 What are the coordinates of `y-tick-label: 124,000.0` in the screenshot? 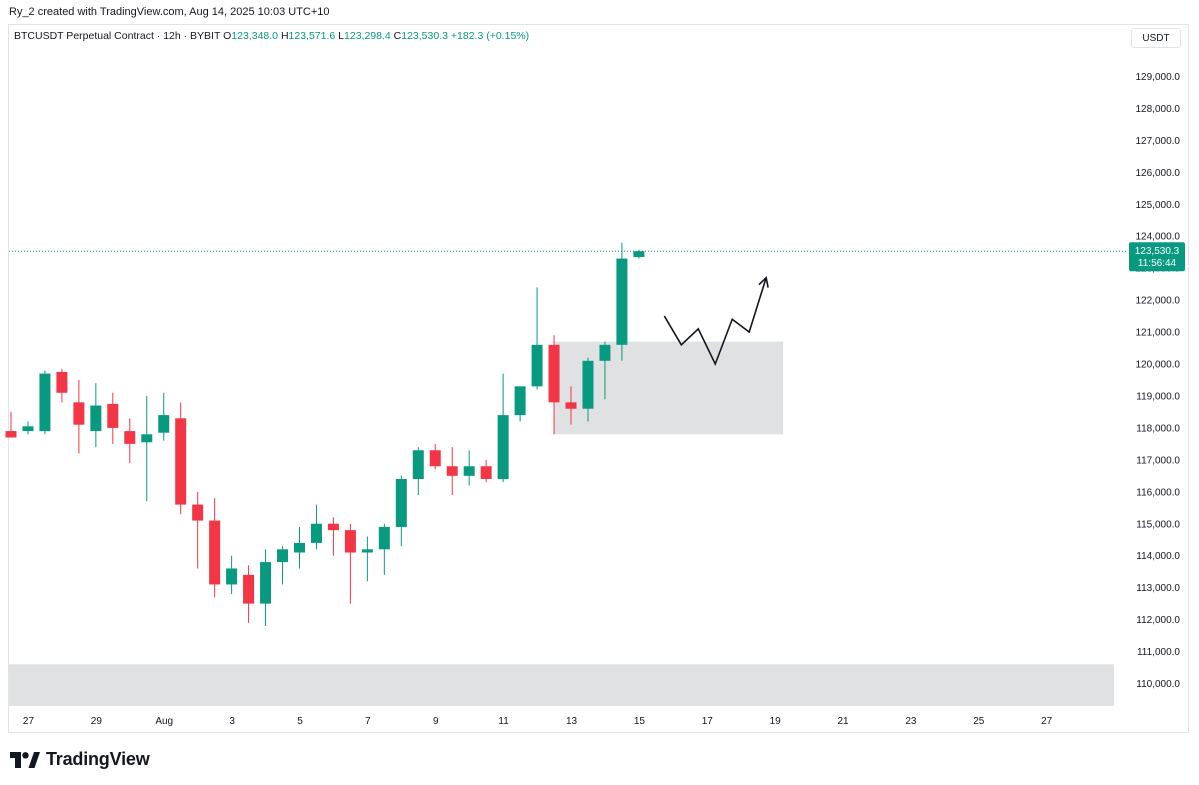 It's located at (1158, 237).